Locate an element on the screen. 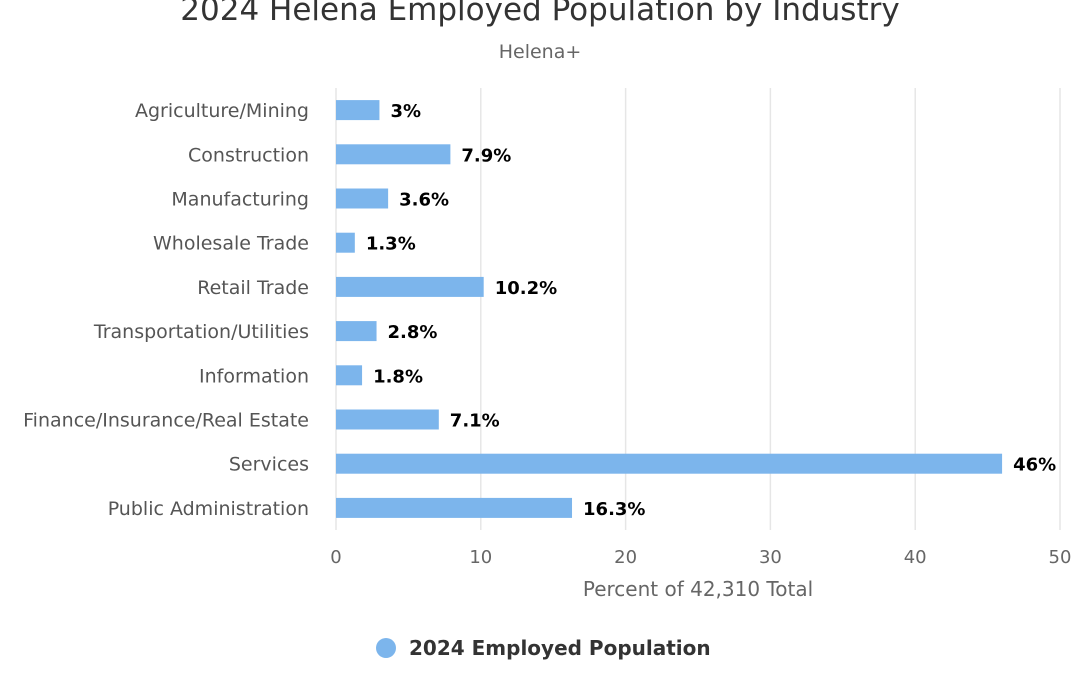 This screenshot has width=1080, height=675. x-axis-ticks: 0 10 20 30 40 50 is located at coordinates (700, 557).